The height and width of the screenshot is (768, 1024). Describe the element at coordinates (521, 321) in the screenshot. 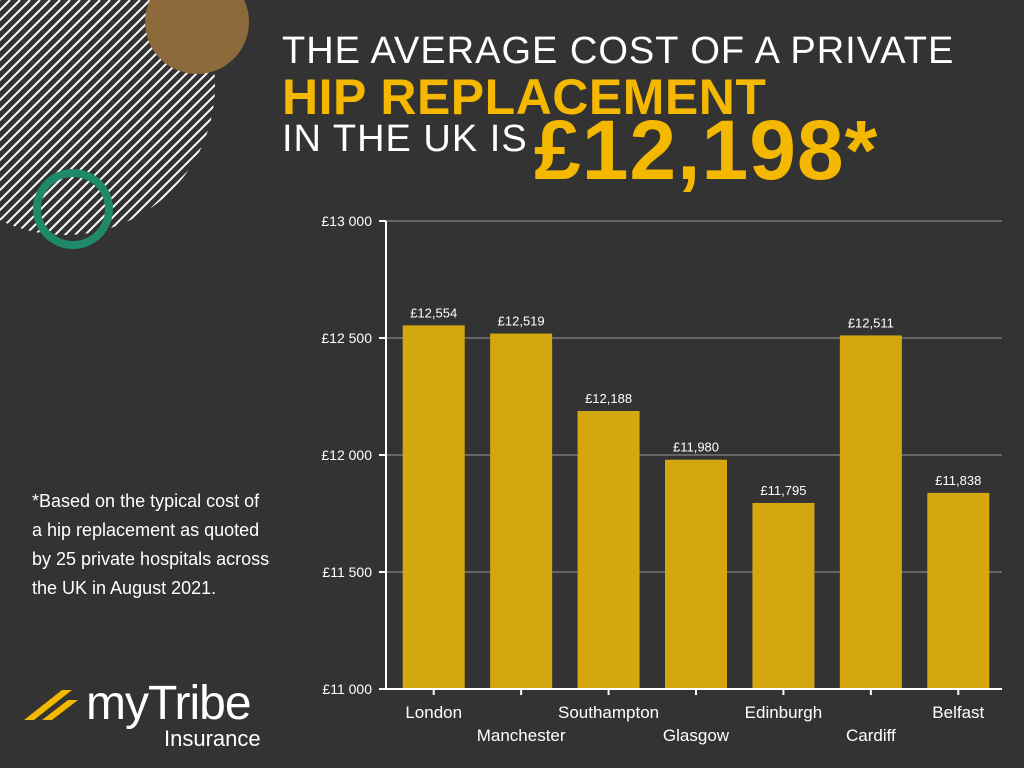

I see `value-label: £12,519` at that location.